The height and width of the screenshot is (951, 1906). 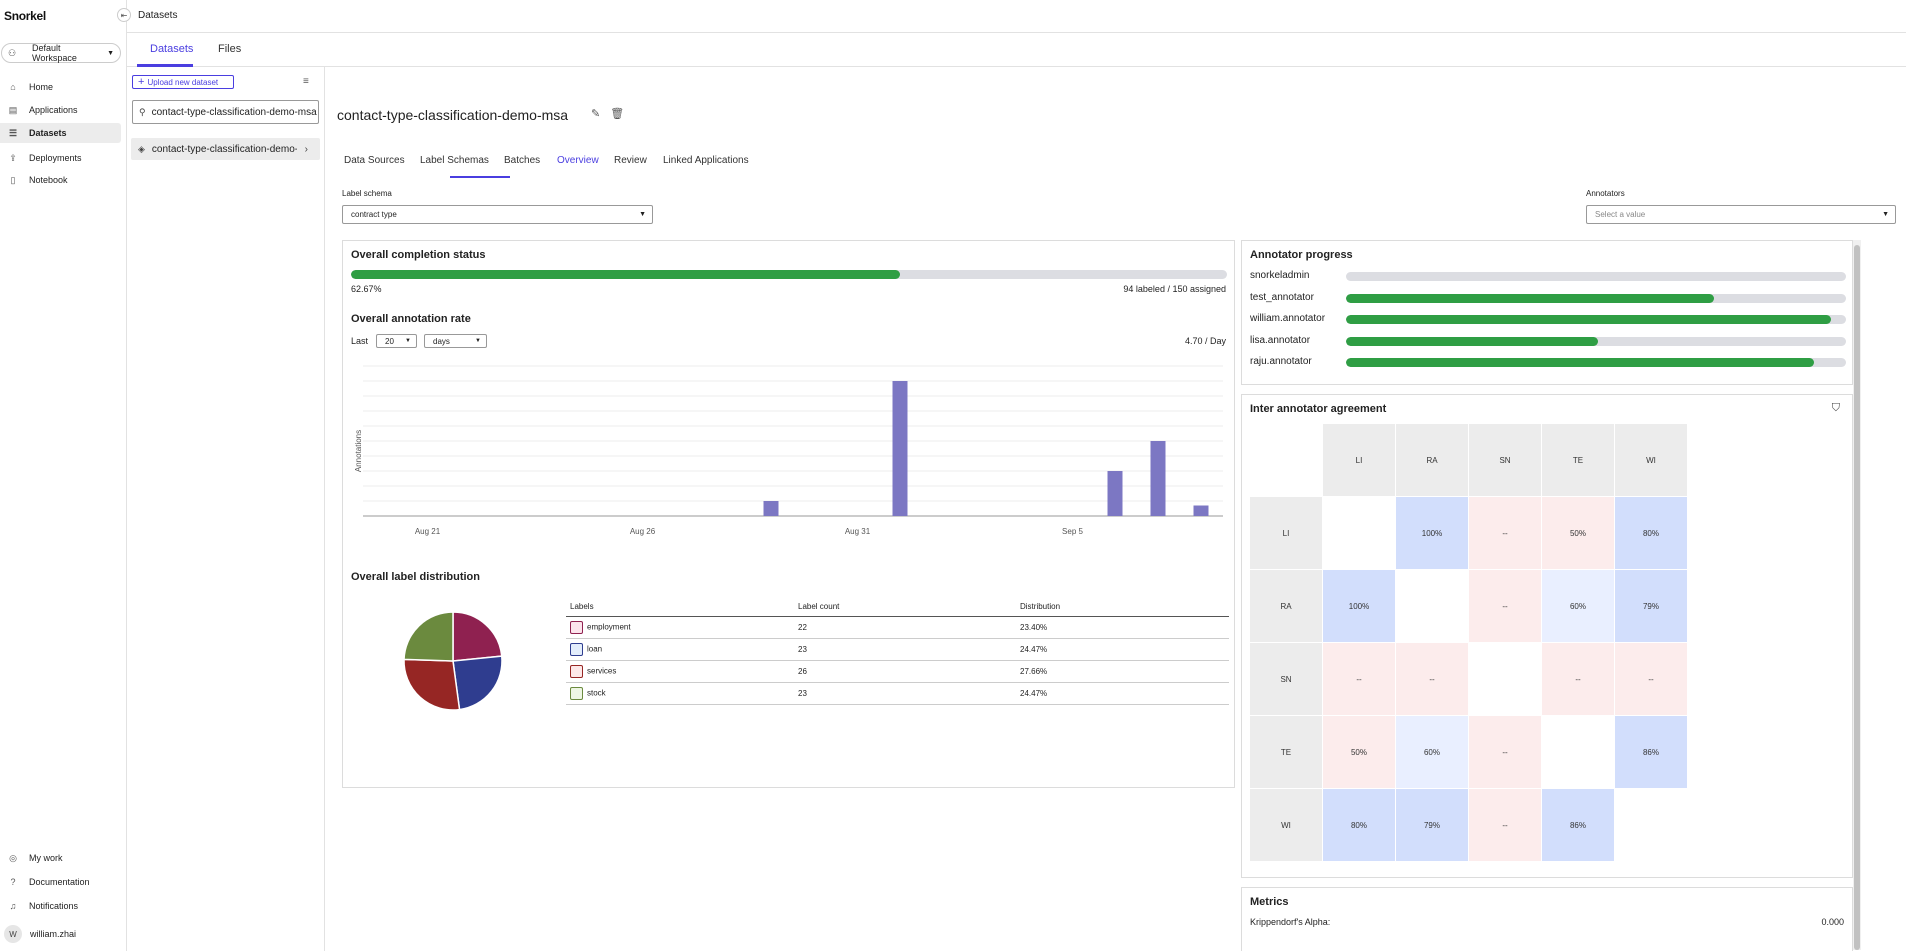 I want to click on label-cell: employment, so click(x=680, y=627).